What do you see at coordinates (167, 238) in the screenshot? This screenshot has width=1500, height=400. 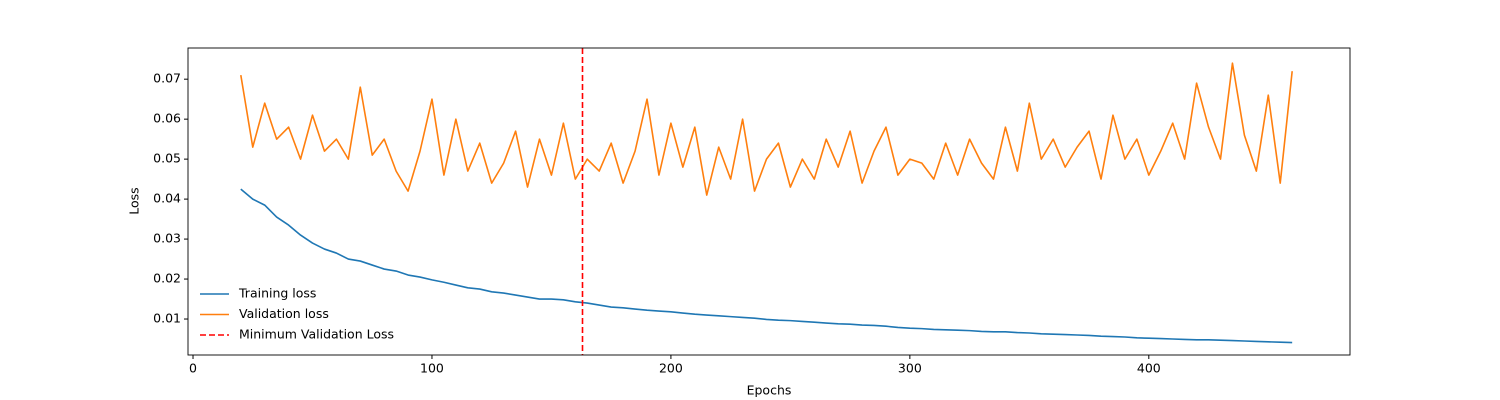 I see `y-tick-label: 0.03` at bounding box center [167, 238].